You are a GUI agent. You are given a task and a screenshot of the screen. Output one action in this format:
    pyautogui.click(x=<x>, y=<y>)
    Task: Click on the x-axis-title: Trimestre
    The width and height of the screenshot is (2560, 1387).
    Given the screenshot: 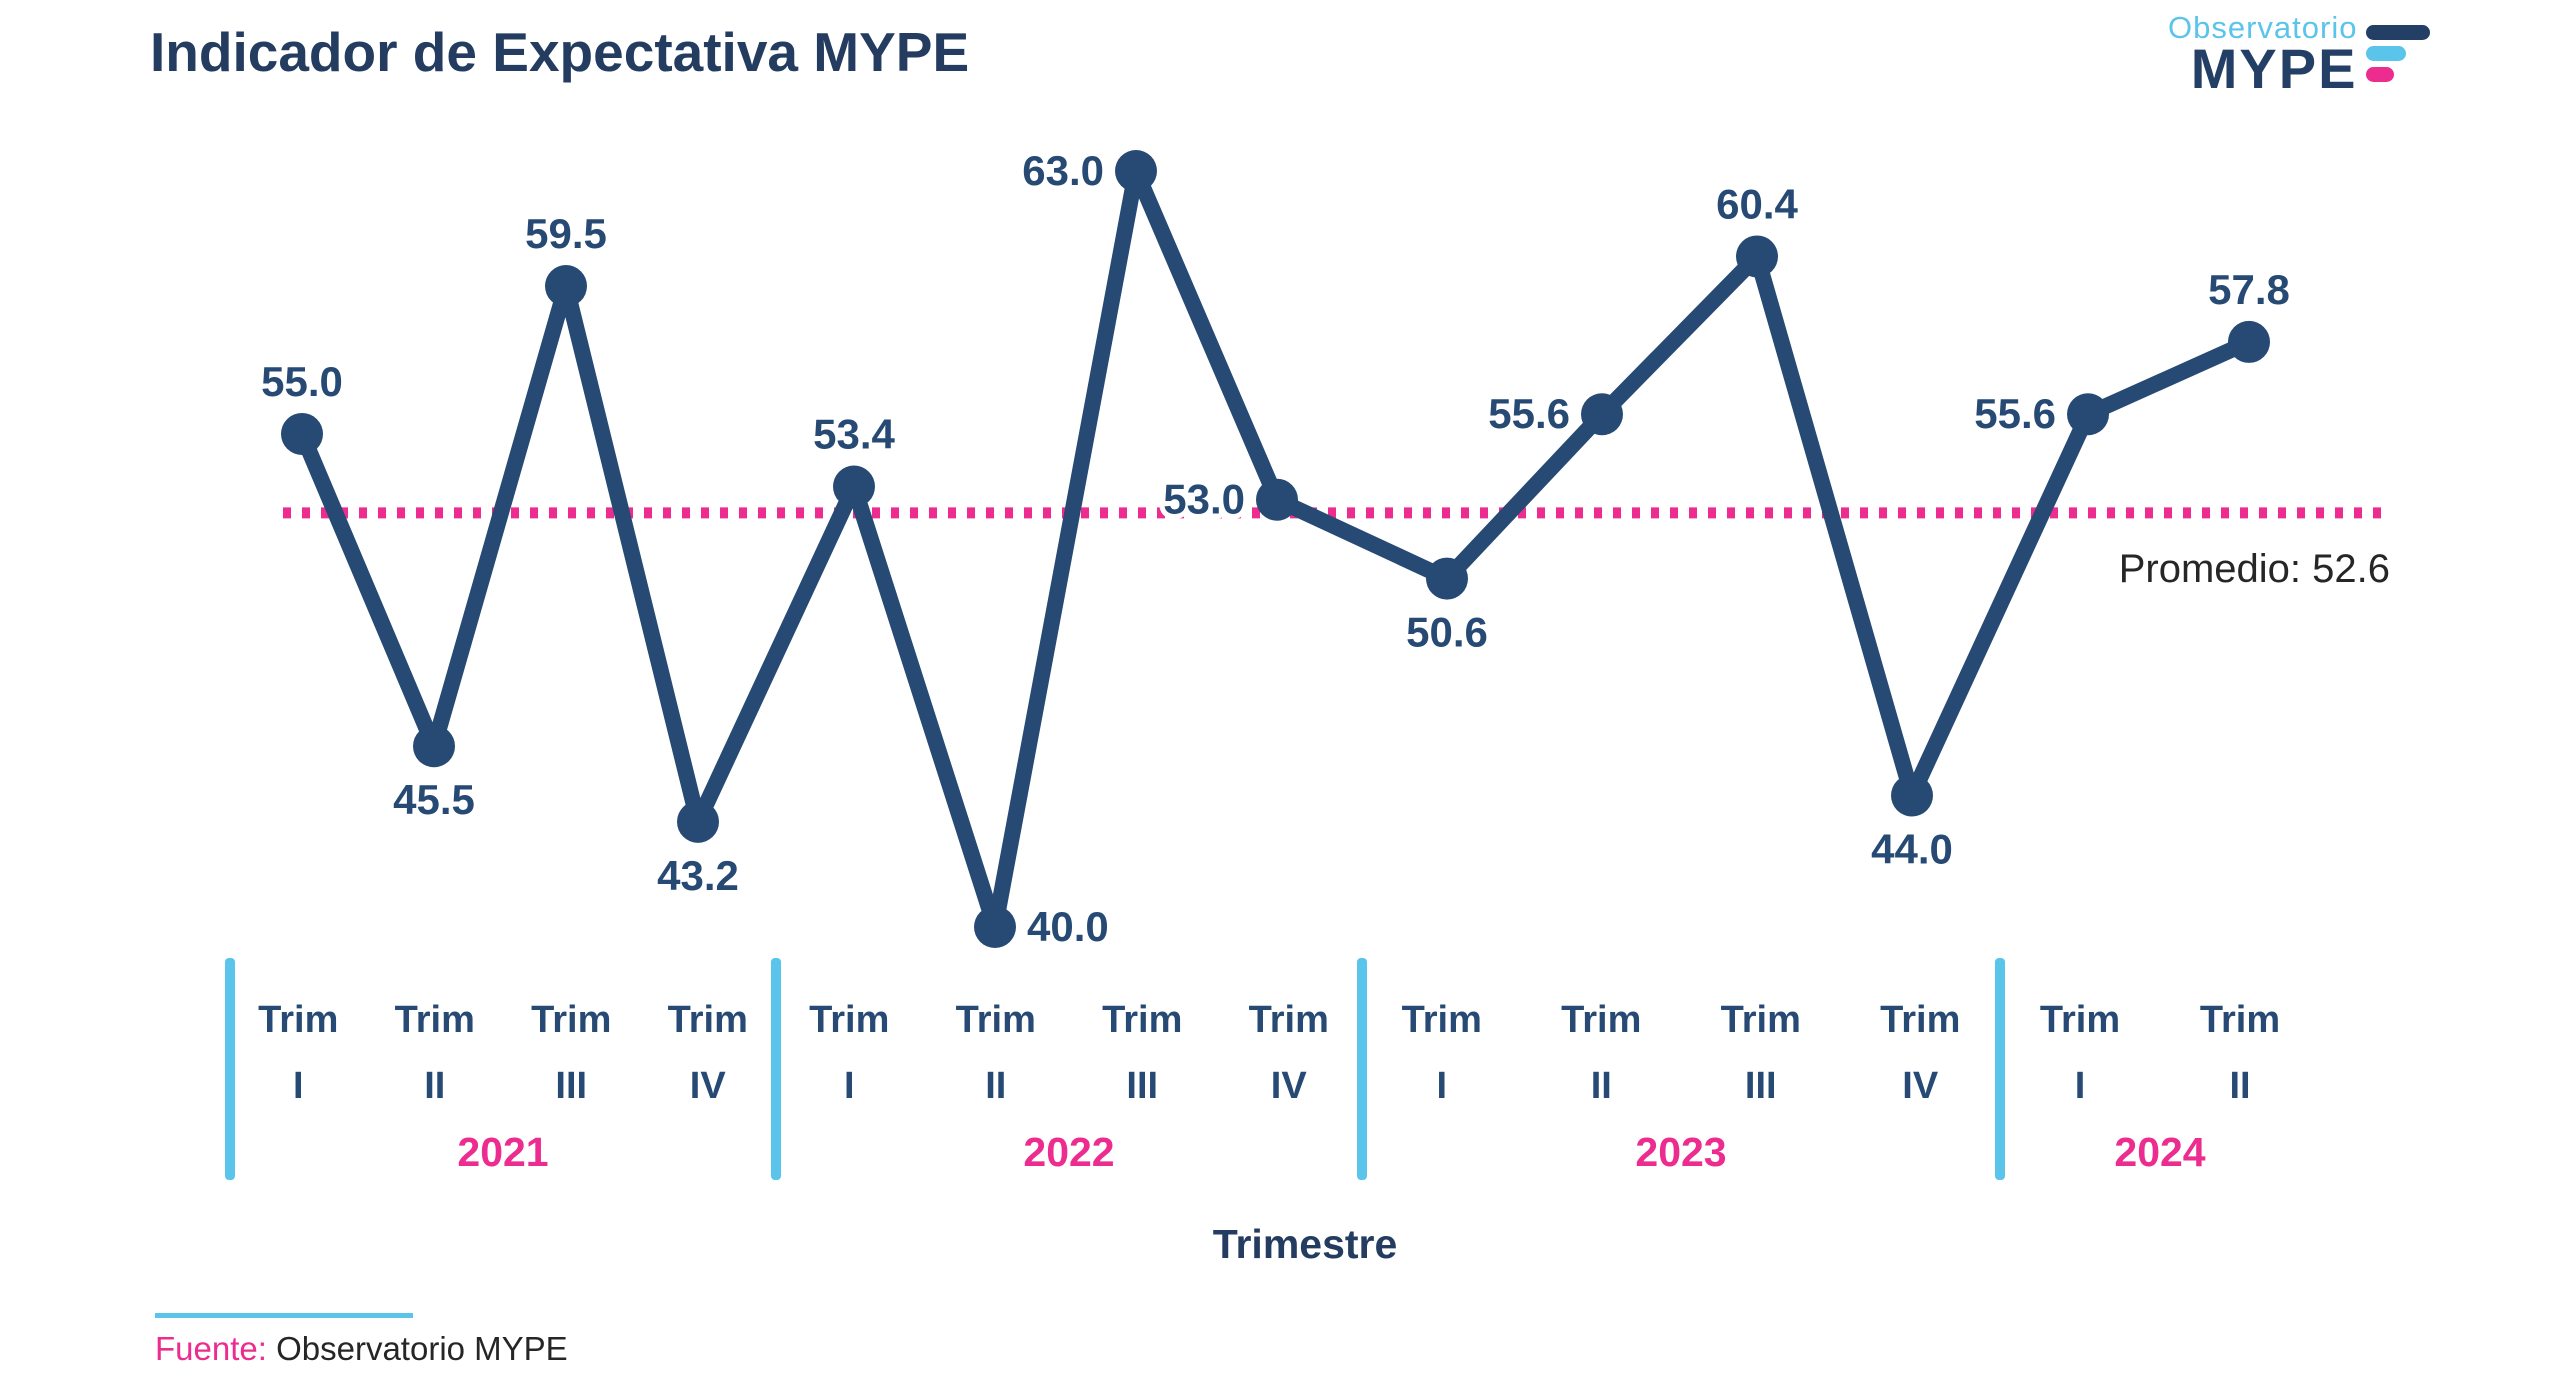 What is the action you would take?
    pyautogui.click(x=1305, y=1244)
    